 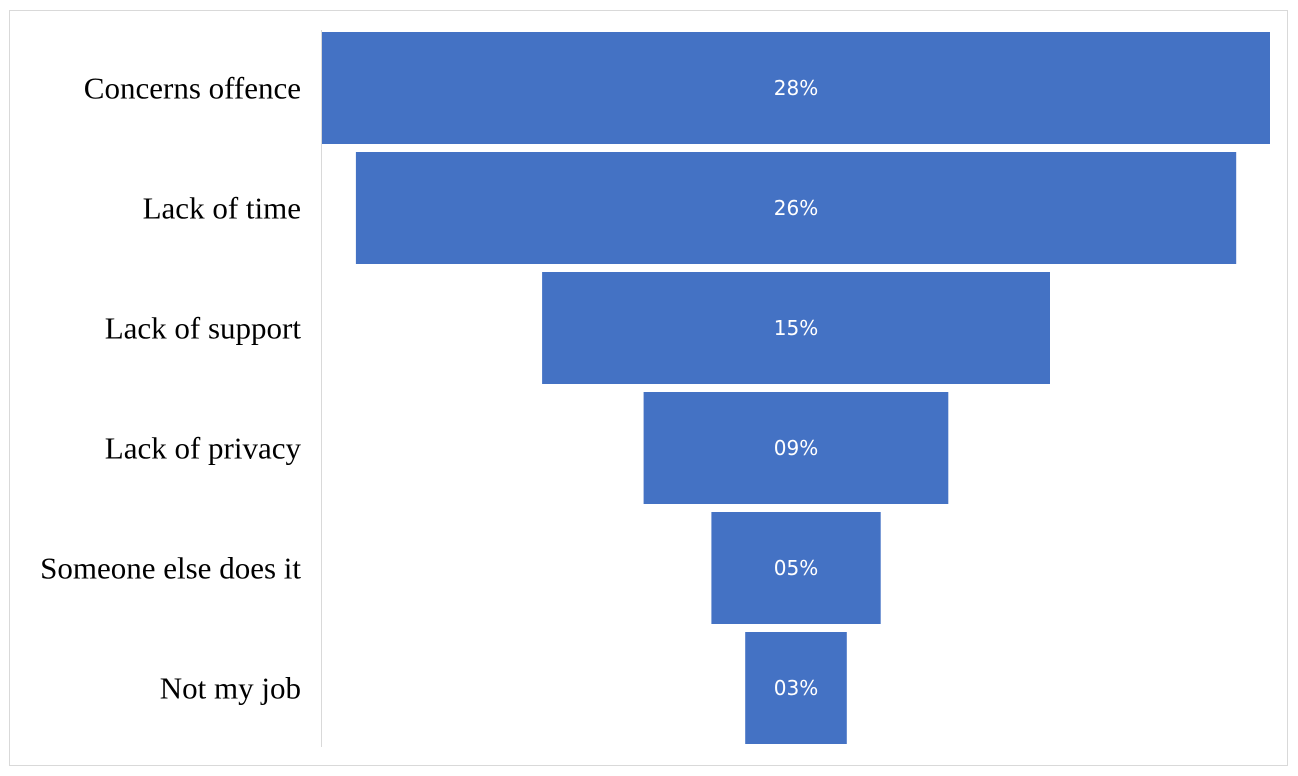 I want to click on bar-lack-of-time, so click(x=796, y=208).